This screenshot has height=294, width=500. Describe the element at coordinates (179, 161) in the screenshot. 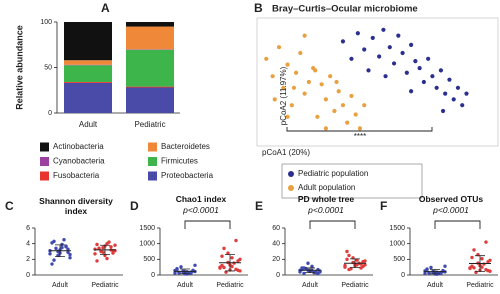

I see `legend-label: Firmicutes` at that location.